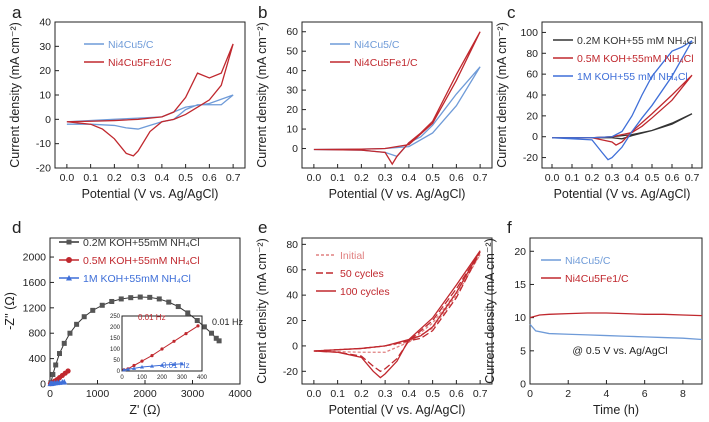 The height and width of the screenshot is (422, 709). I want to click on x-tick-label: 8, so click(683, 394).